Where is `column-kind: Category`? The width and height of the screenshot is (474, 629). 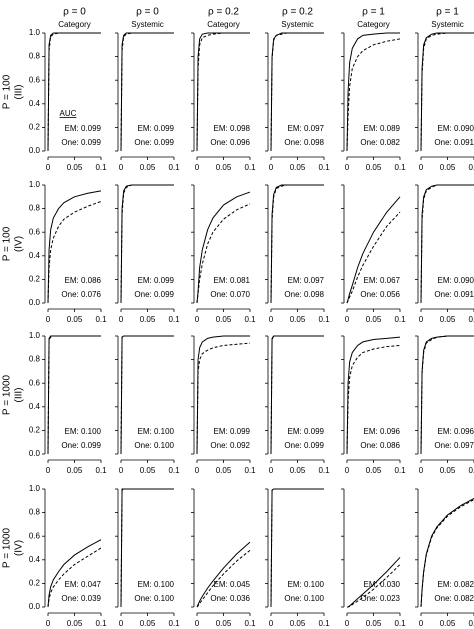
column-kind: Category is located at coordinates (74, 24).